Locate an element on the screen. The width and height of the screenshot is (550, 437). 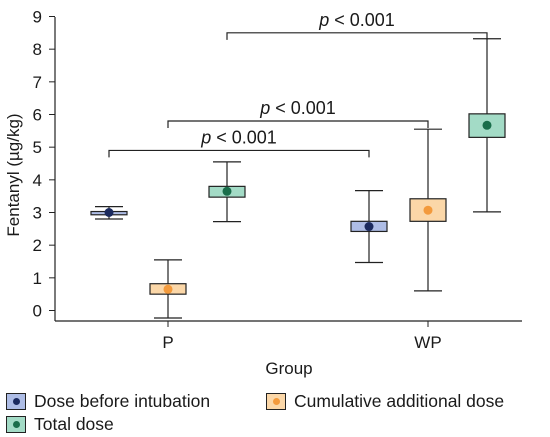
legend-label: Total dose is located at coordinates (74, 424).